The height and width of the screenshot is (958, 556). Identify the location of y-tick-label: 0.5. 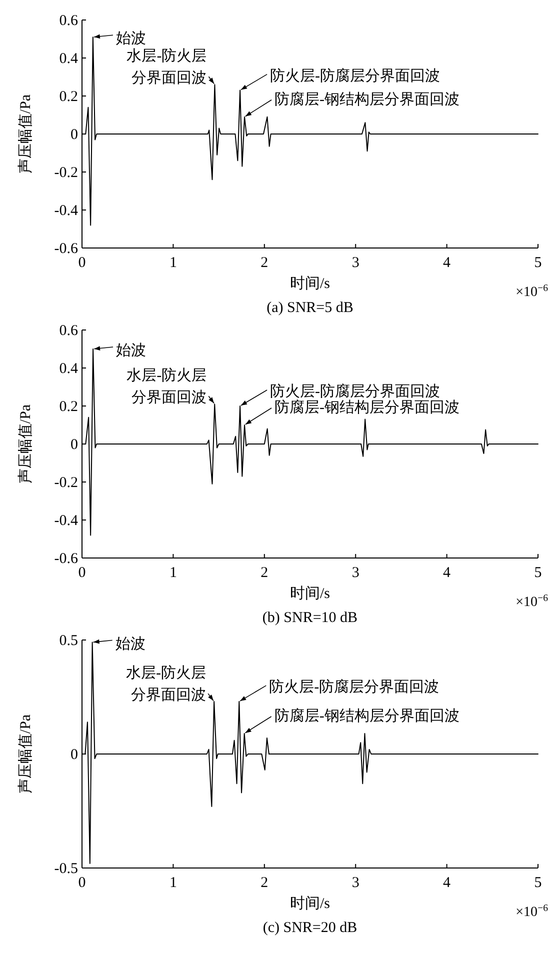
(68, 641).